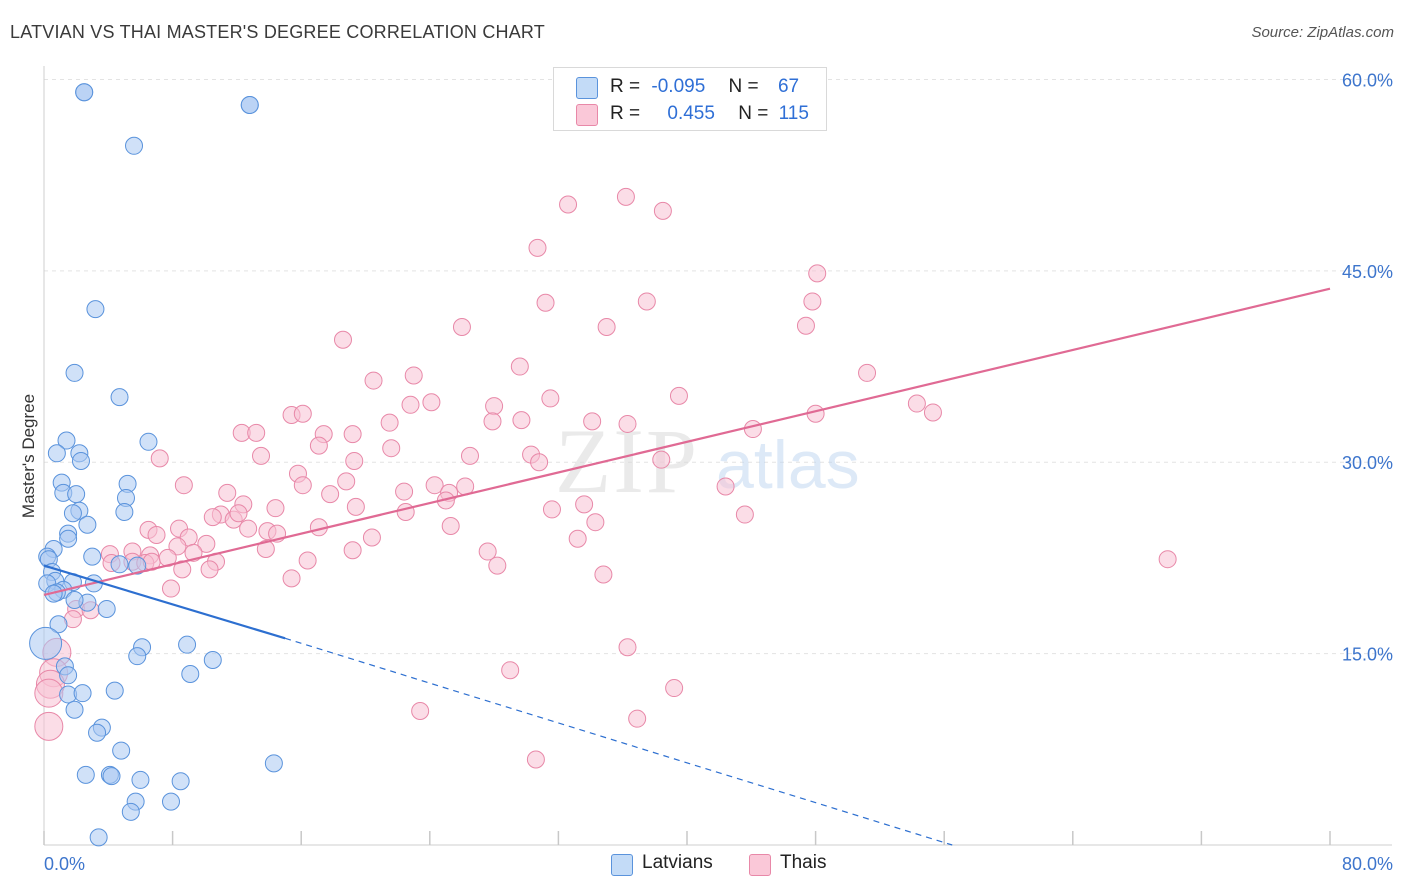 The image size is (1406, 892). Describe the element at coordinates (677, 862) in the screenshot. I see `bottom-label-latvians: Latvians` at that location.